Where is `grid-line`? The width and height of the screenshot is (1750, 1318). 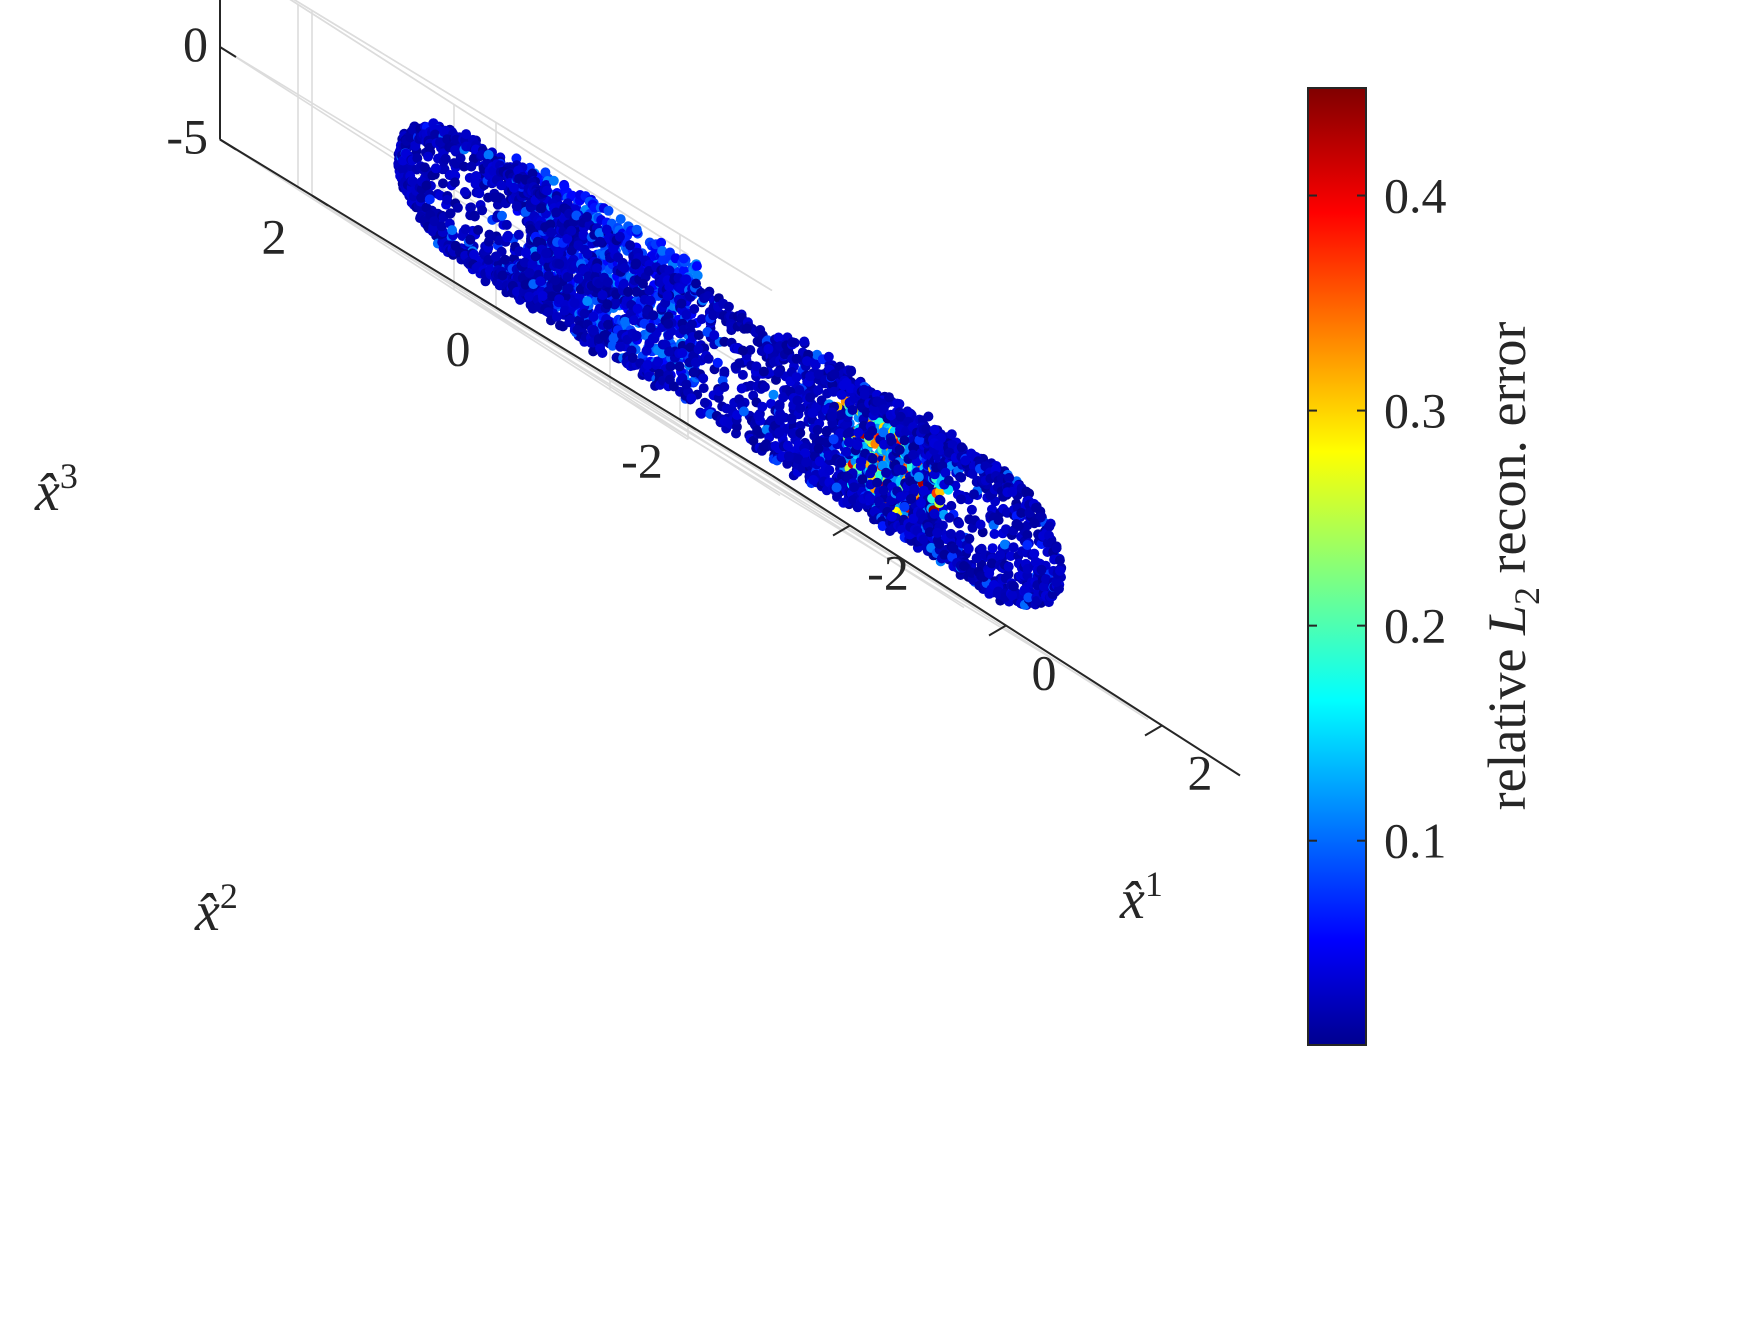 grid-line is located at coordinates (454, 289).